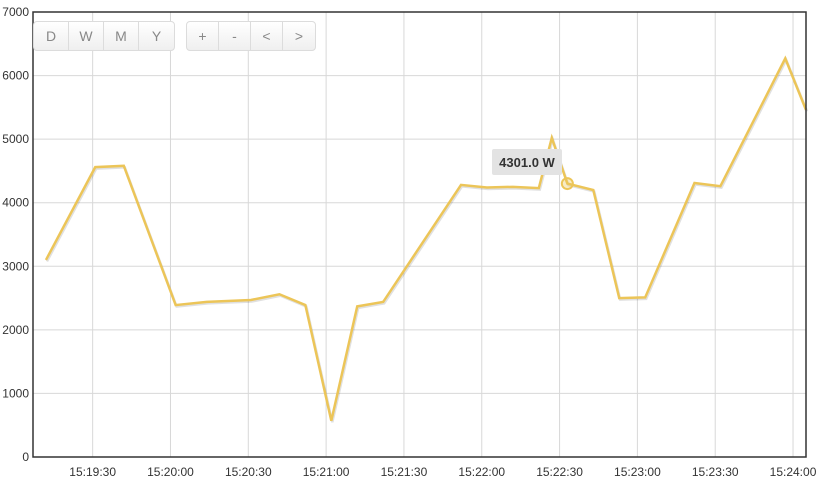 Image resolution: width=823 pixels, height=486 pixels. Describe the element at coordinates (51, 36) in the screenshot. I see `day-range-button: D` at that location.